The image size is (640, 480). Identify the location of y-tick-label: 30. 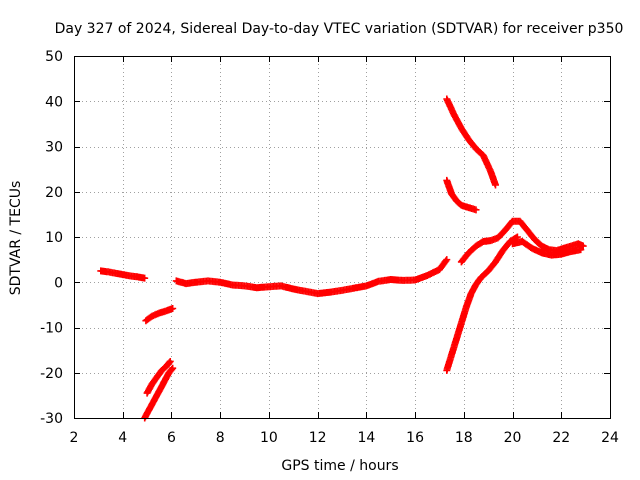
(54, 148).